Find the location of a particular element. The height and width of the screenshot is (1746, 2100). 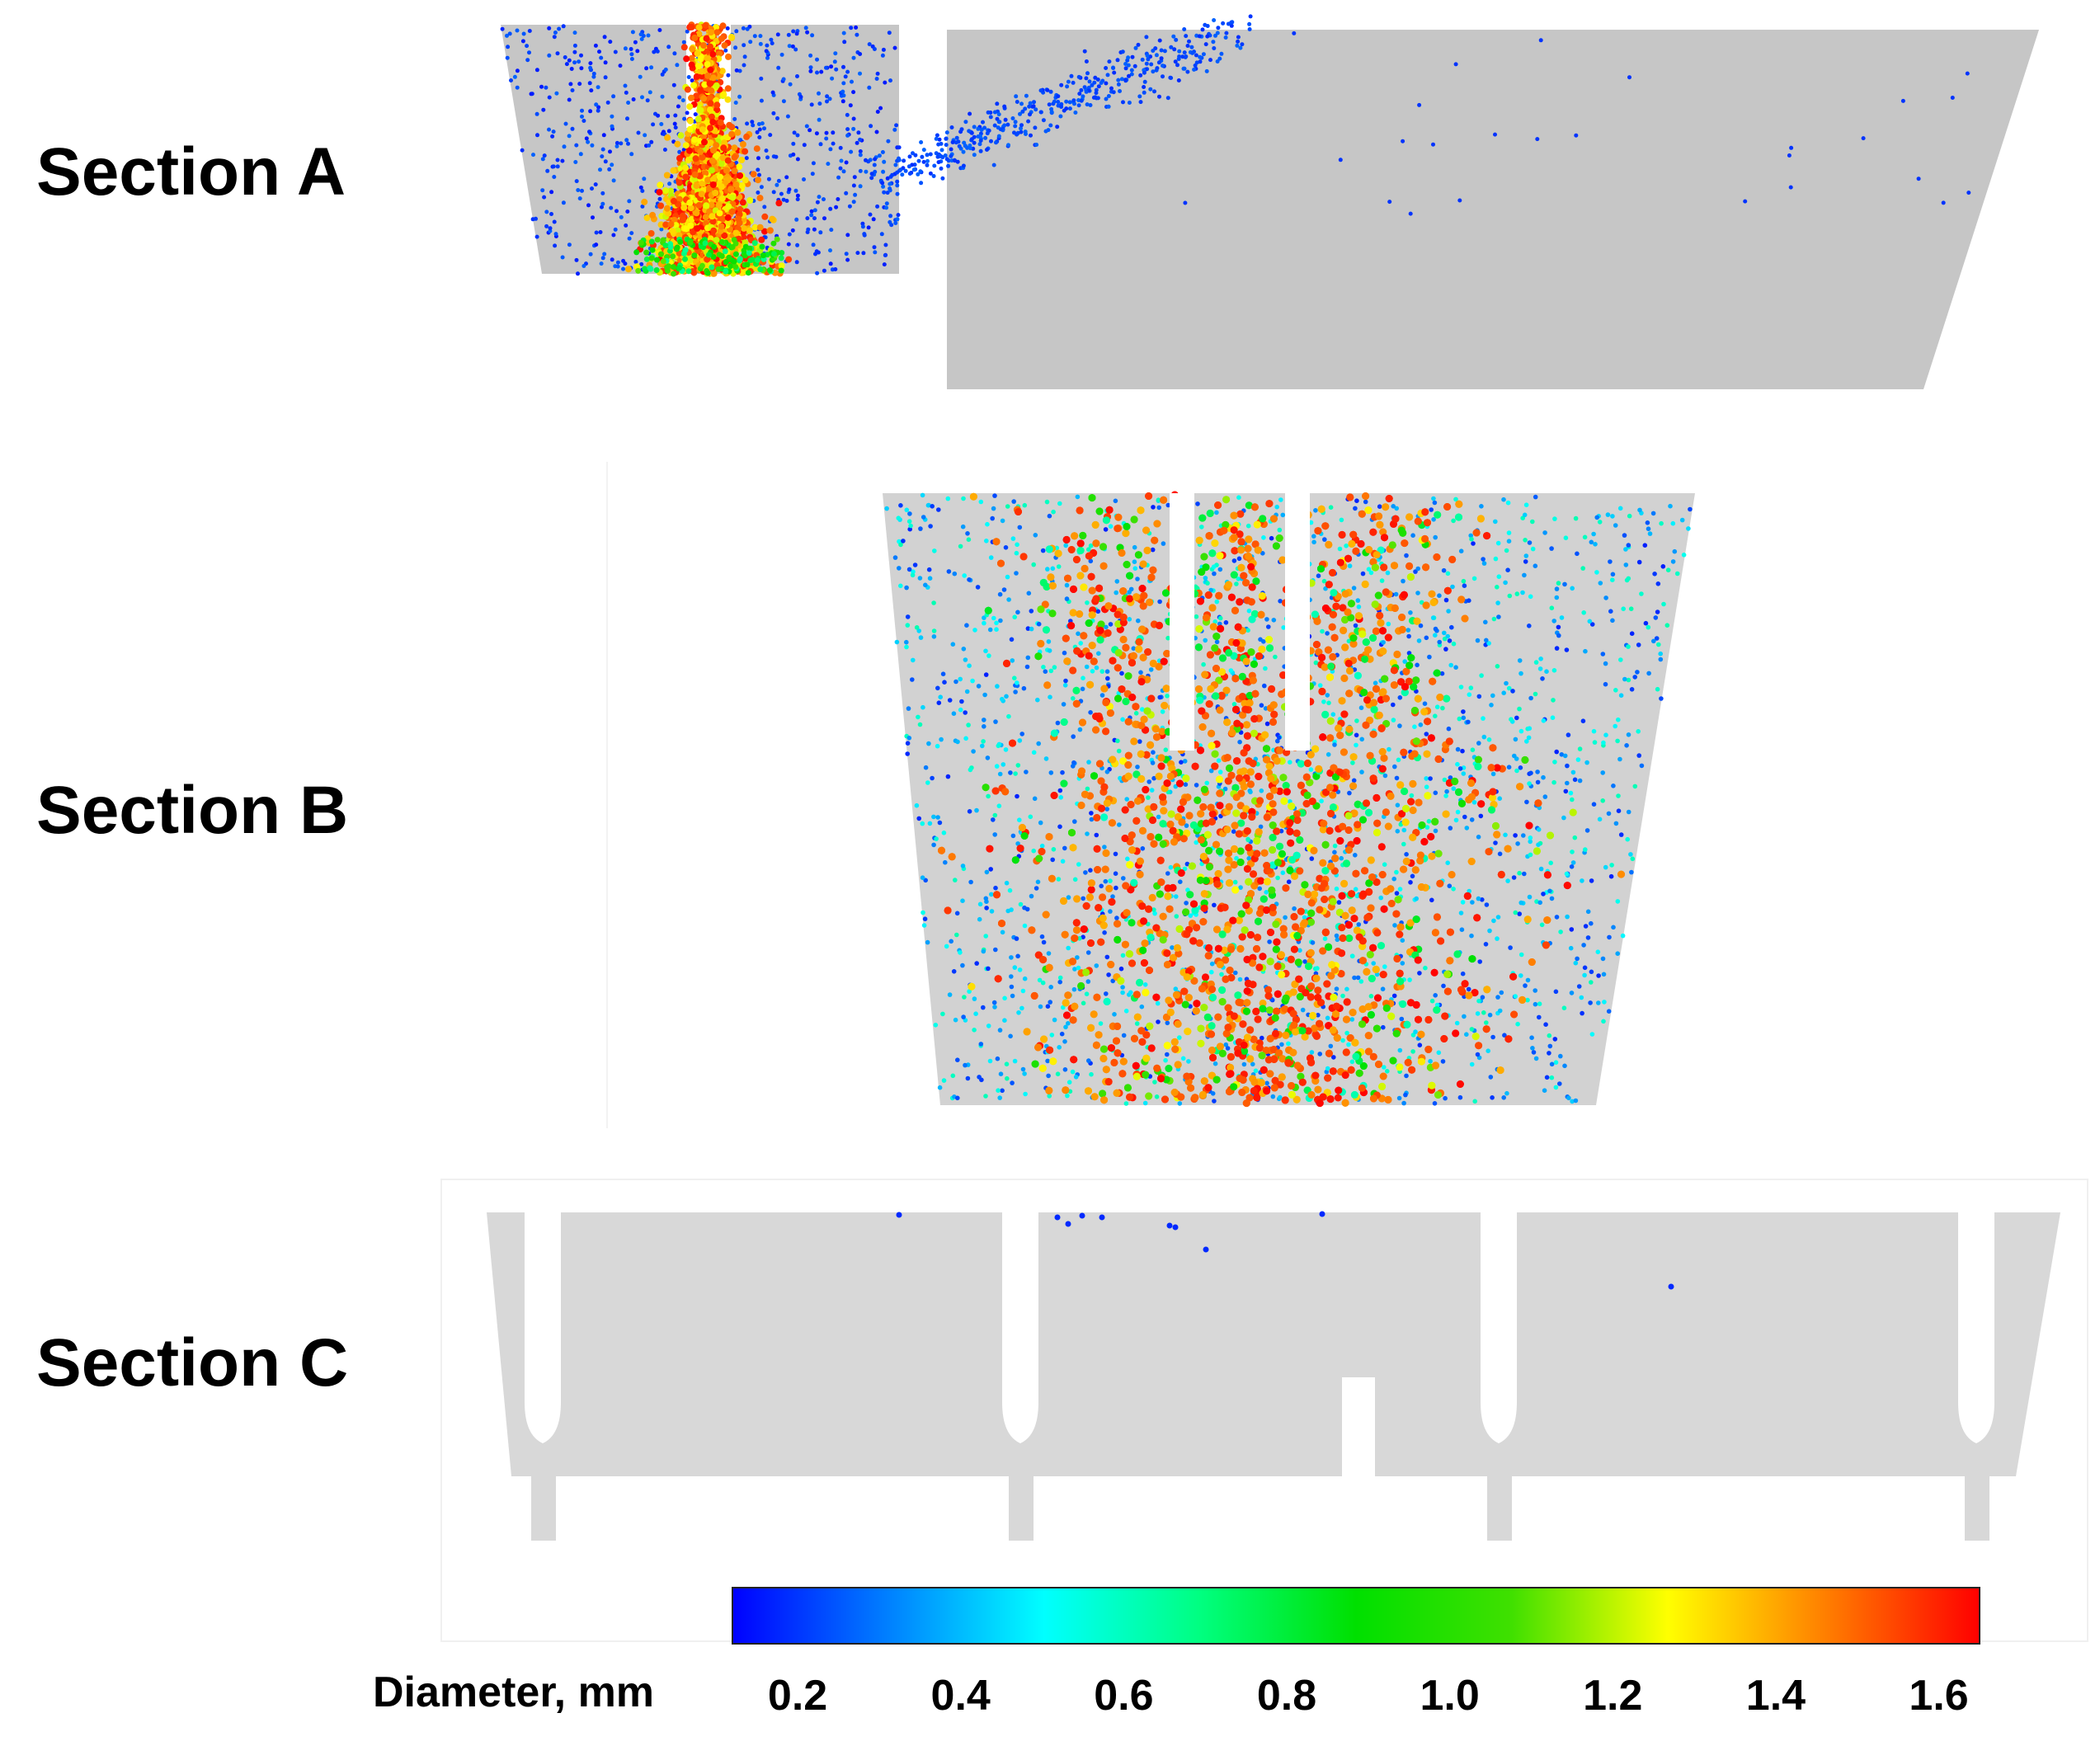

section-b-label: Section B is located at coordinates (192, 810).